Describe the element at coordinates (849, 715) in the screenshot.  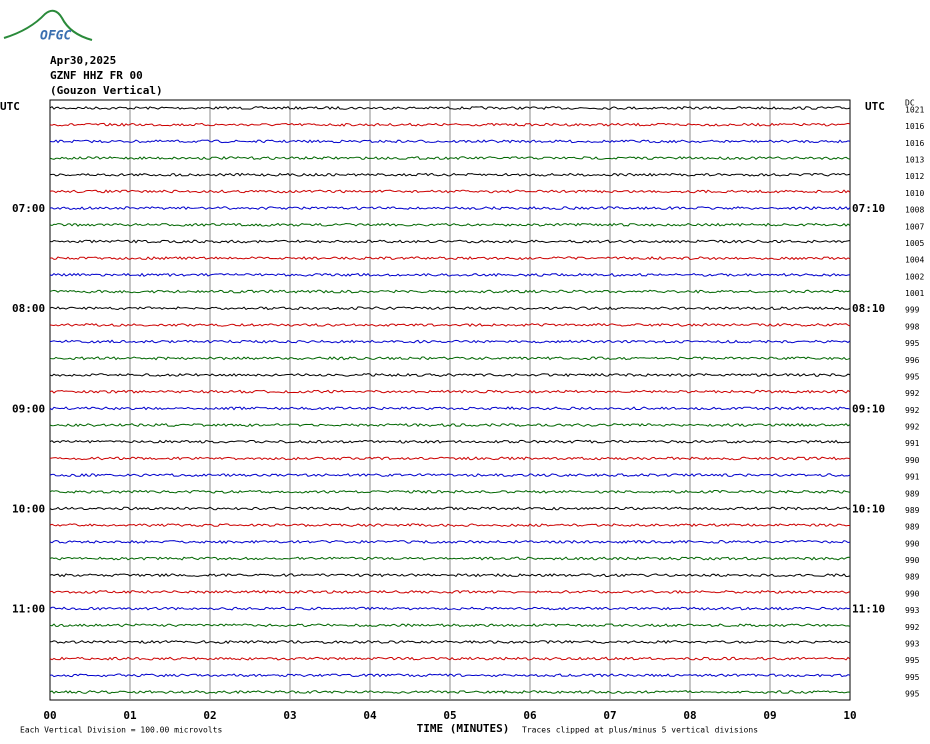
I see `x-tick-label: 10` at that location.